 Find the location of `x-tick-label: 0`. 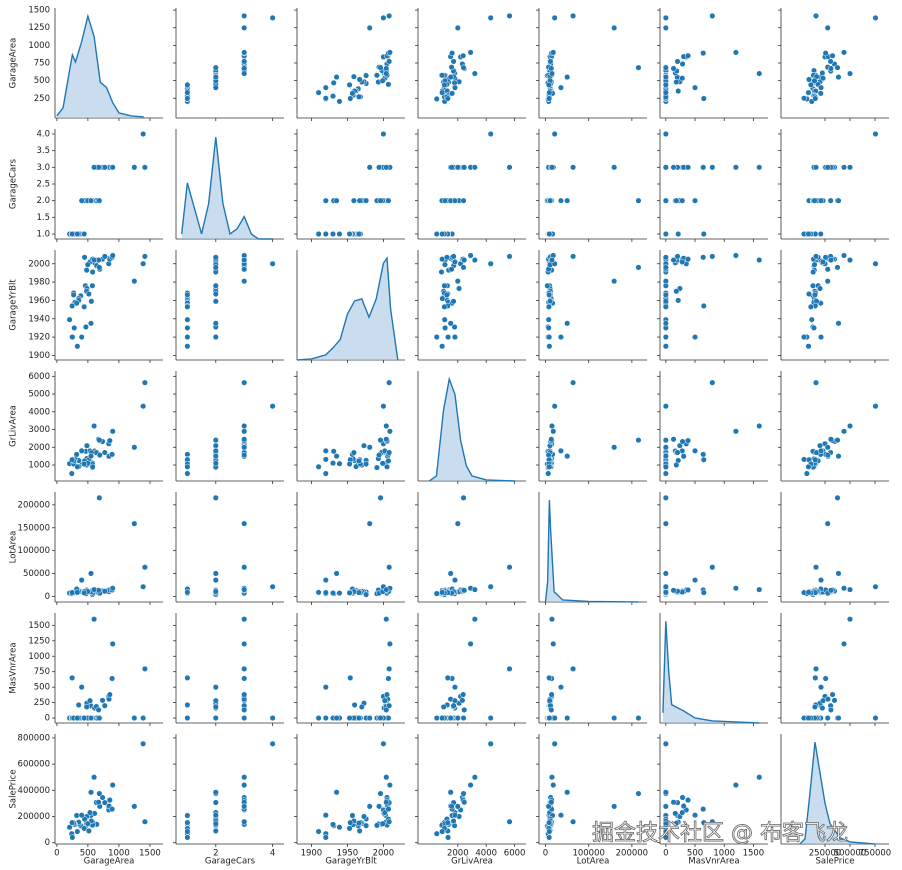

x-tick-label: 0 is located at coordinates (545, 854).